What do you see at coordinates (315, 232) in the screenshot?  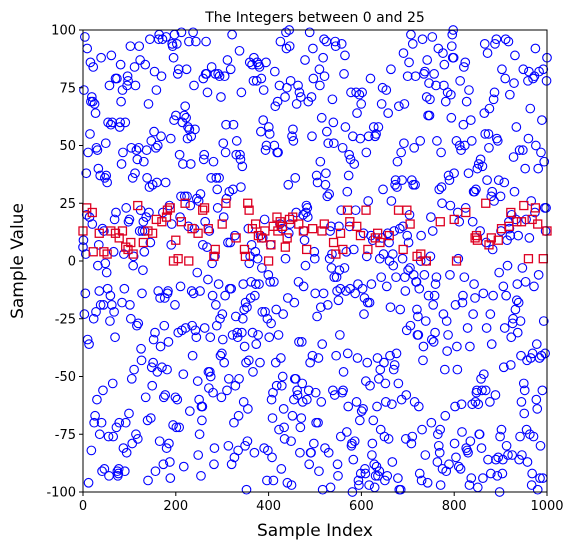 I see `integers-0-25-series` at bounding box center [315, 232].